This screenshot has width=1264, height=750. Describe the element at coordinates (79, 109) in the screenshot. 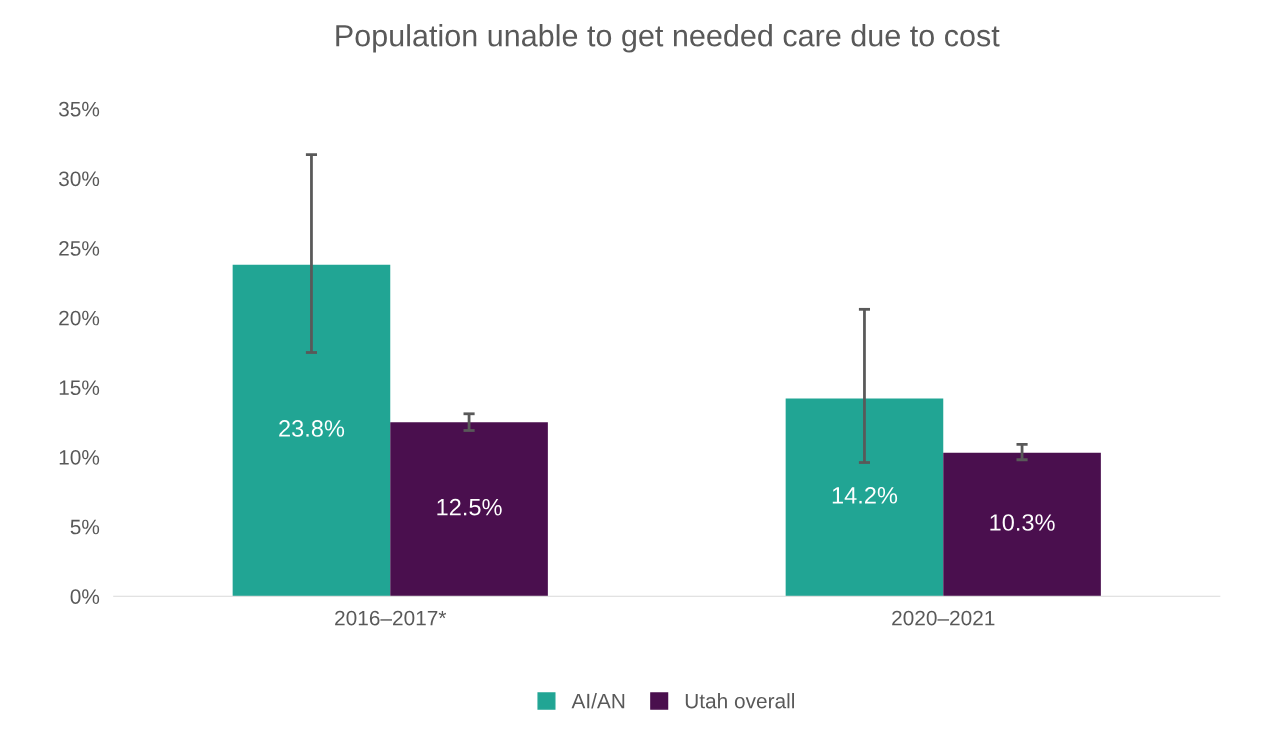

I see `y-tick-label: 35%` at that location.